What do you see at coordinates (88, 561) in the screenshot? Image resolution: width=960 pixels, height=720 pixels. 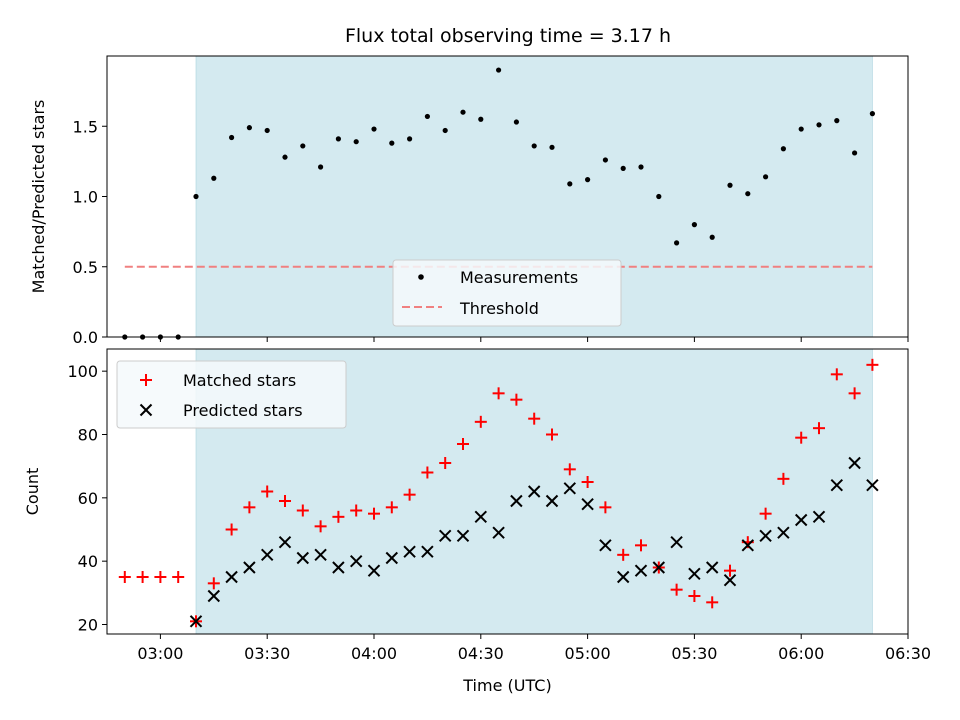 I see `count-y-tick-label: 40` at bounding box center [88, 561].